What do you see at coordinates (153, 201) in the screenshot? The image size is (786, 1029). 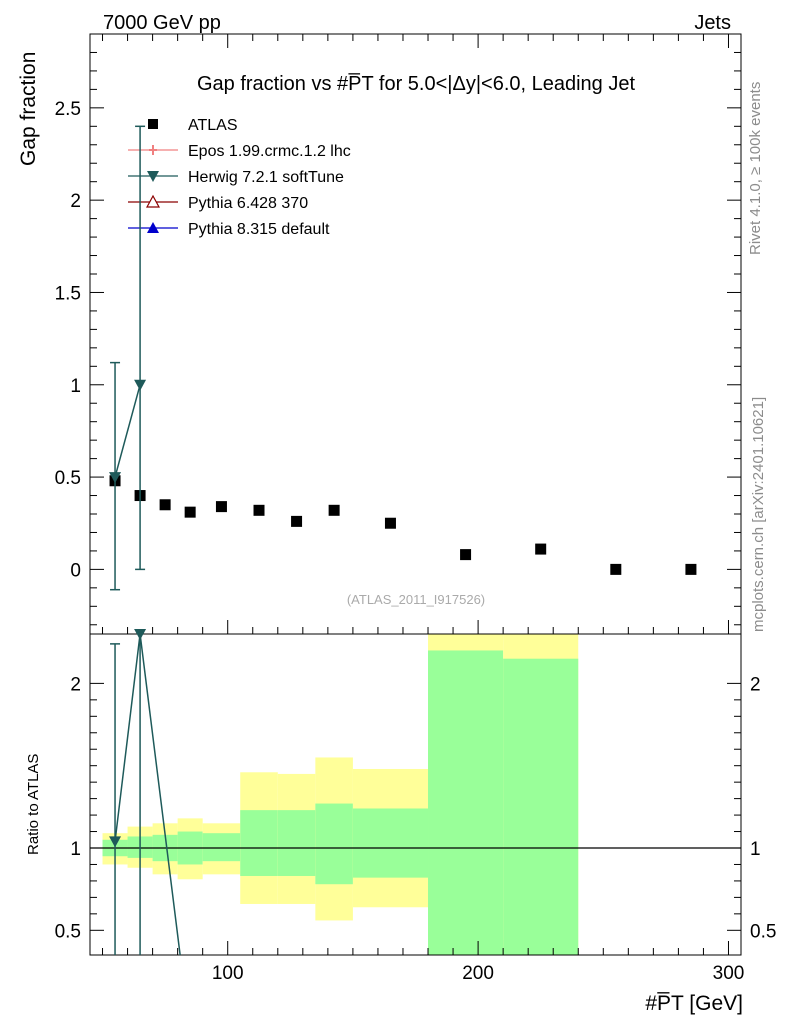 I see `legend-marker-pythia6` at bounding box center [153, 201].